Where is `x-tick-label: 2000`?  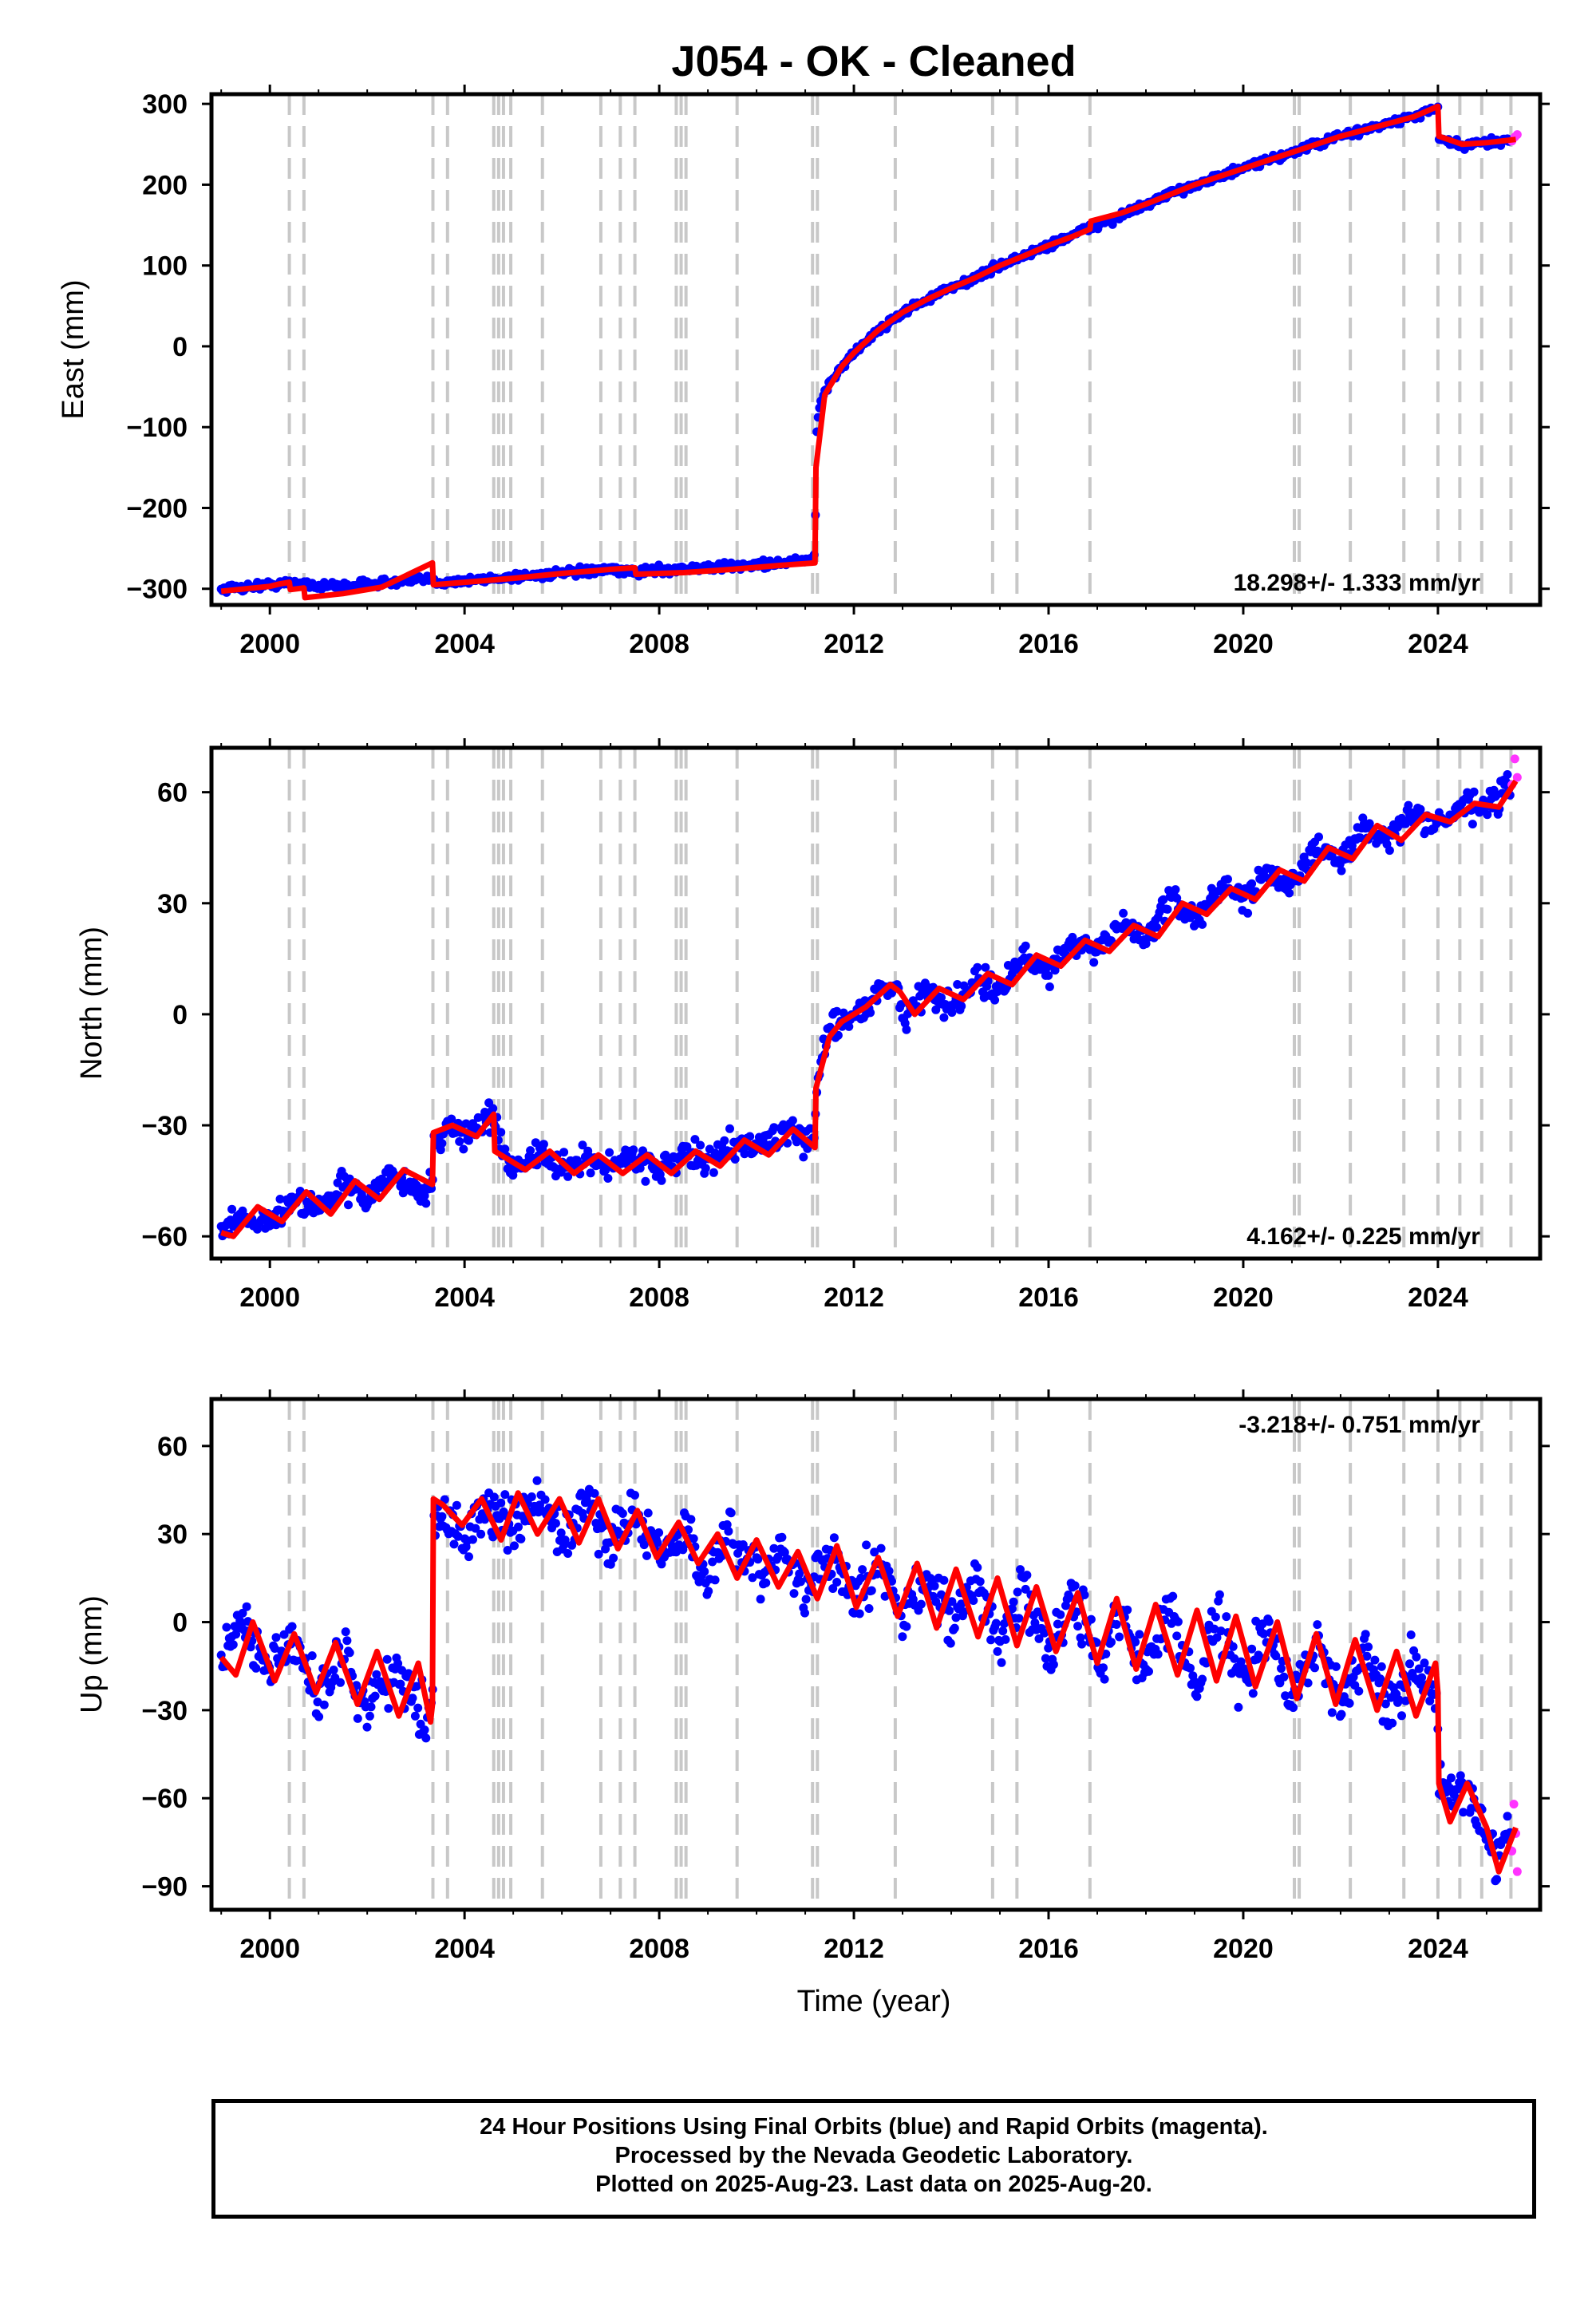 x-tick-label: 2000 is located at coordinates (269, 1297).